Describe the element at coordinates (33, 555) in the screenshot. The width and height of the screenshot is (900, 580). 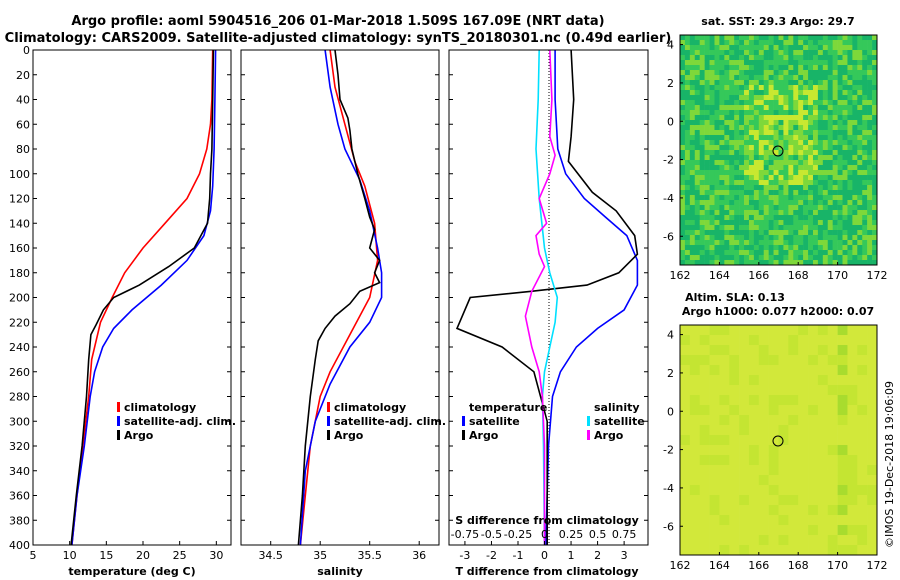
I see `x-tick-label: 5` at that location.